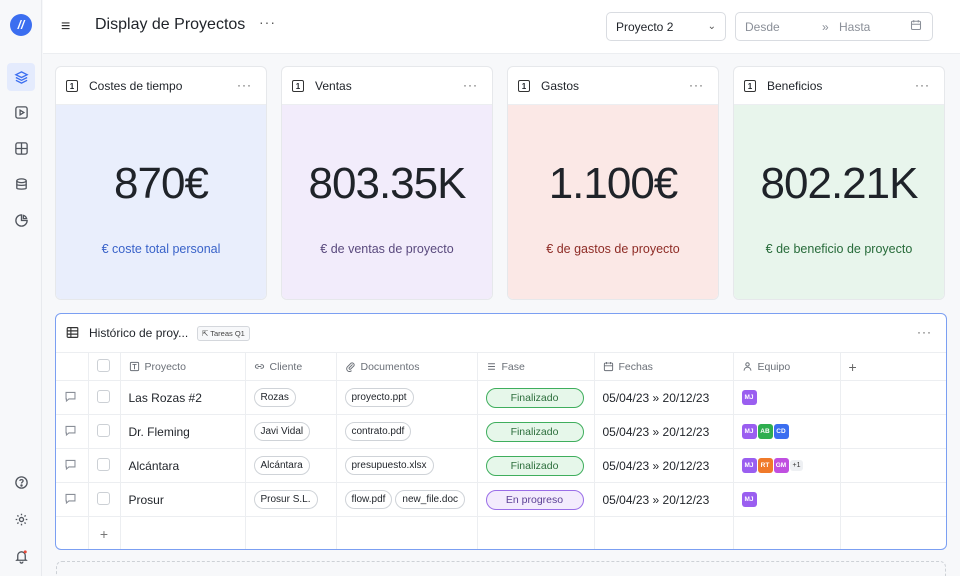 The image size is (960, 576). I want to click on add-row-button: +, so click(104, 532).